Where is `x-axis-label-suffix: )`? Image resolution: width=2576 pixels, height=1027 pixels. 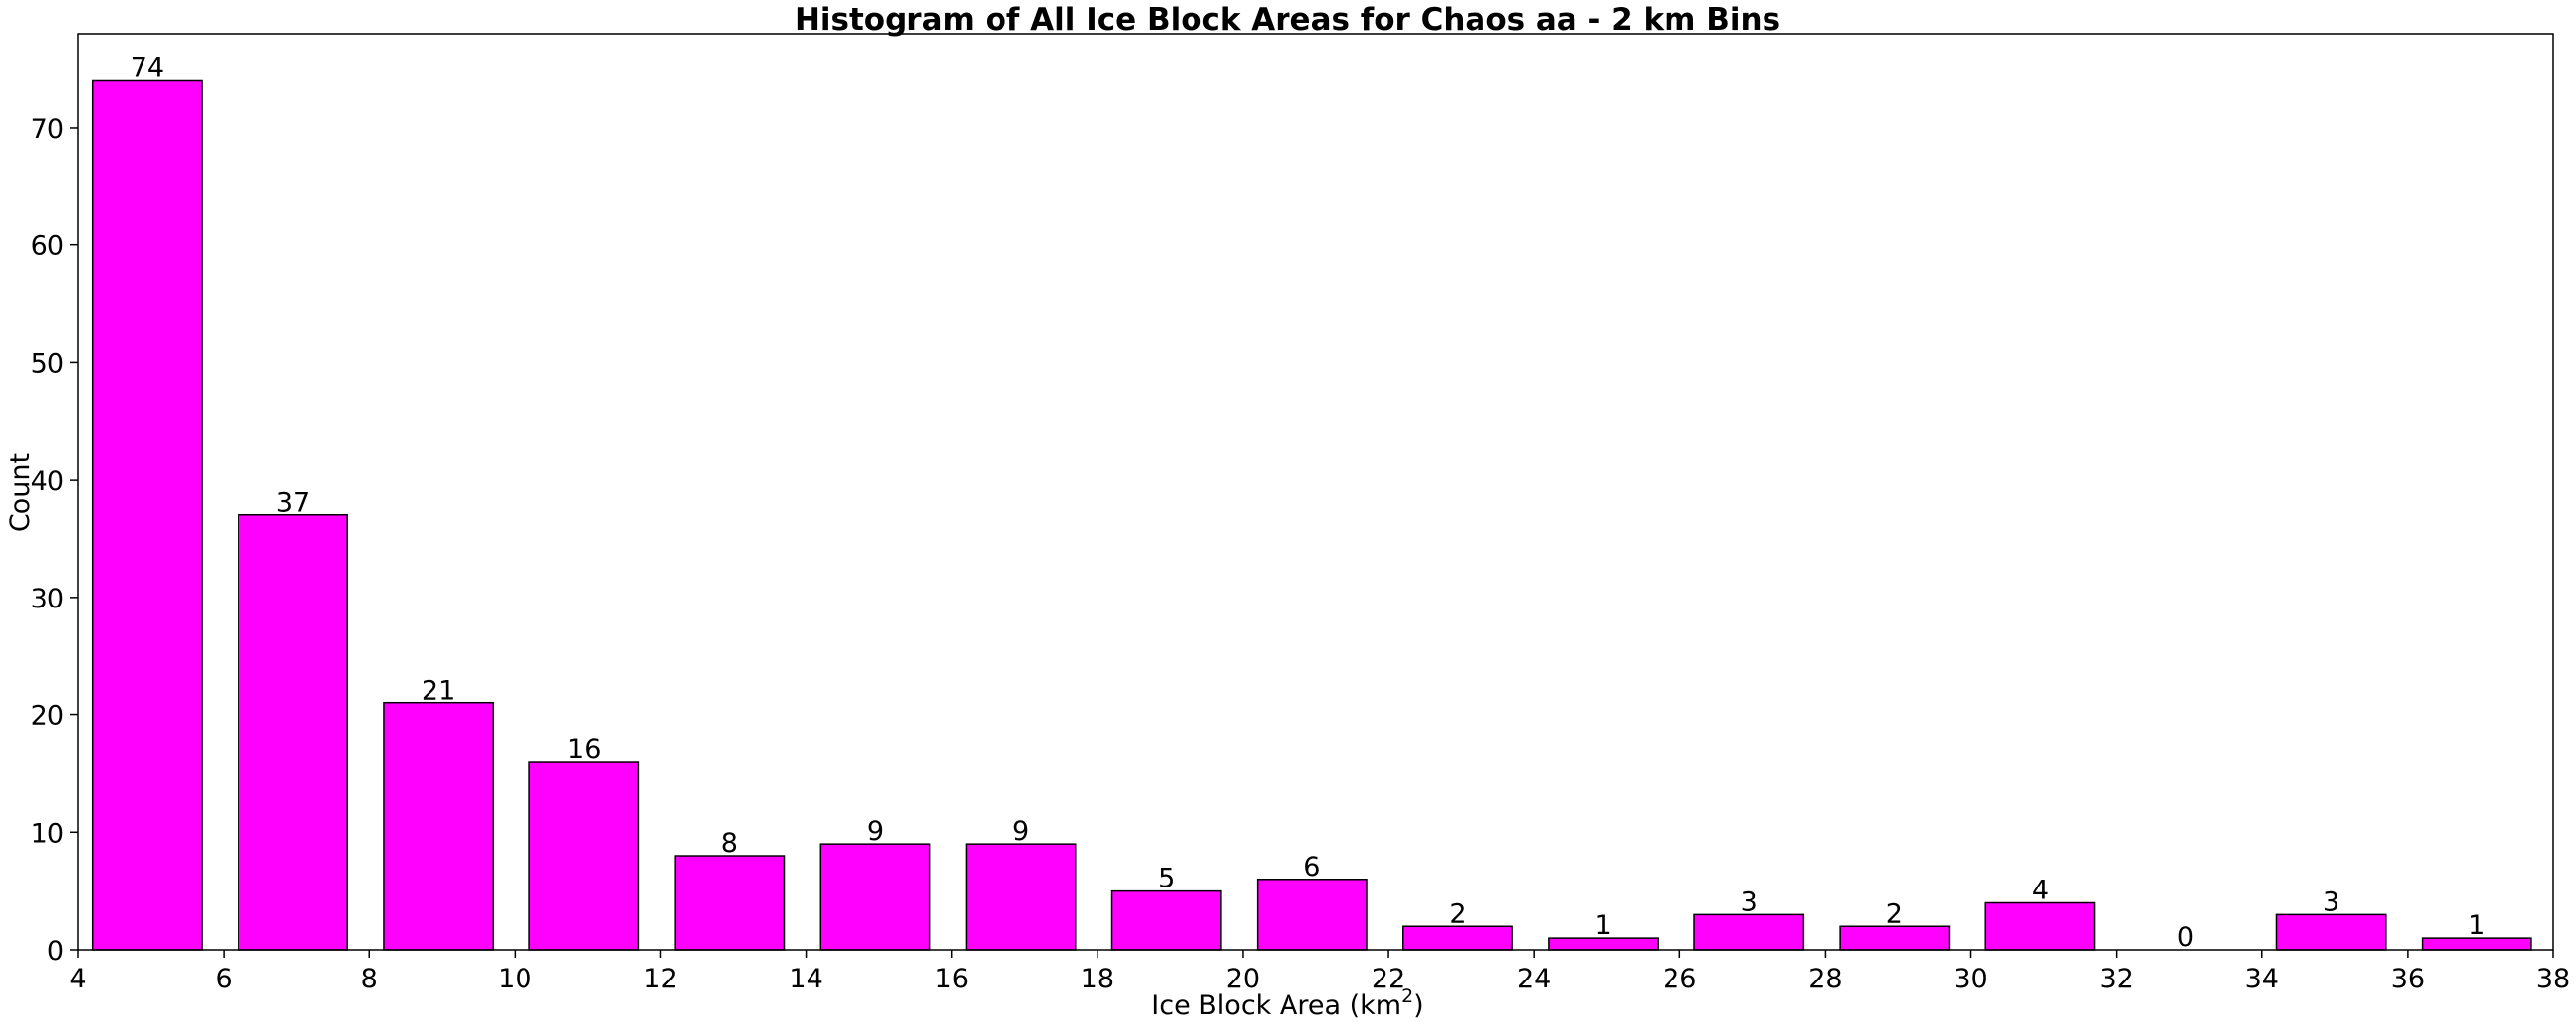
x-axis-label-suffix: ) is located at coordinates (1418, 1006).